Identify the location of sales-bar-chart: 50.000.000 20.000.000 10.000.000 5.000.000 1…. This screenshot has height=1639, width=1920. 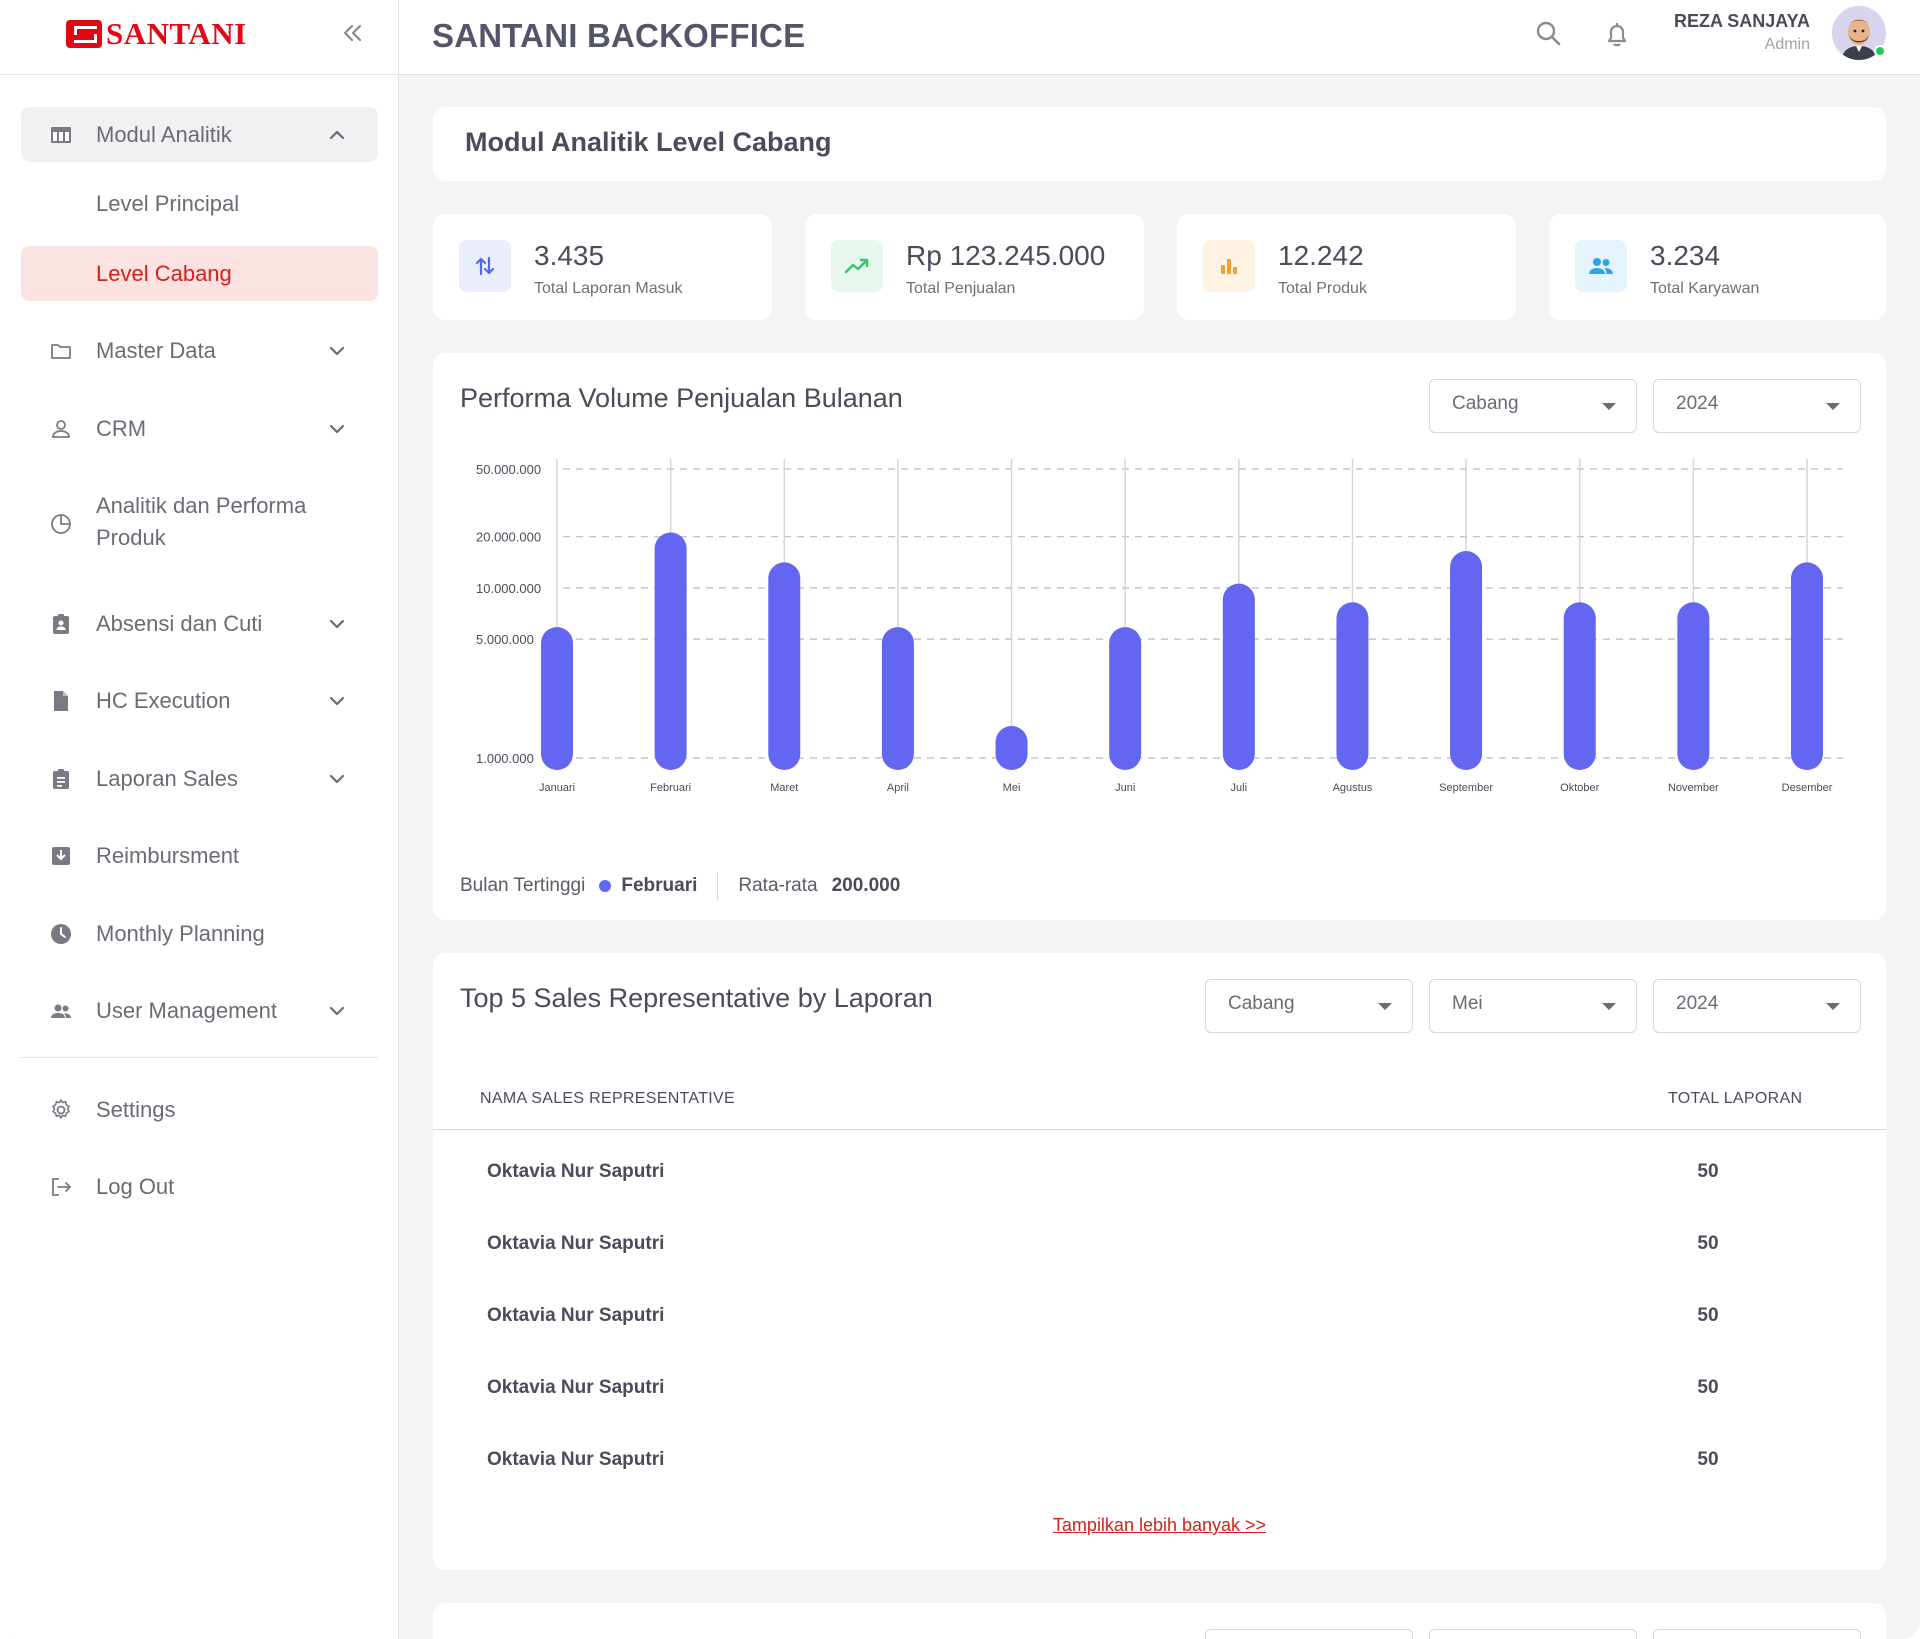
(1159, 626).